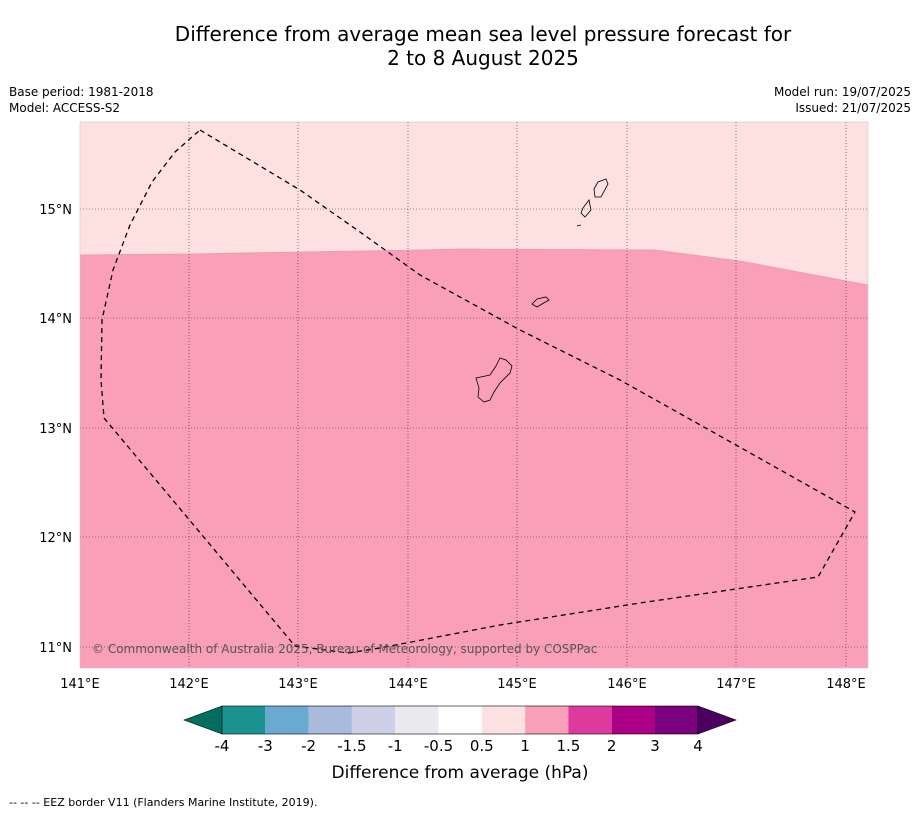 Image resolution: width=919 pixels, height=816 pixels. I want to click on lat-label: 14°N, so click(55, 319).